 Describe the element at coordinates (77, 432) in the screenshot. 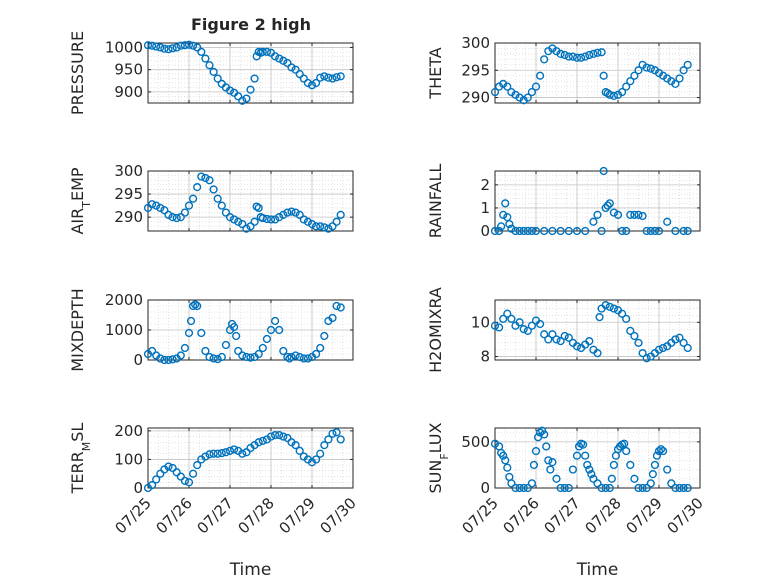

I see `y-axis-label-rest: SL` at that location.